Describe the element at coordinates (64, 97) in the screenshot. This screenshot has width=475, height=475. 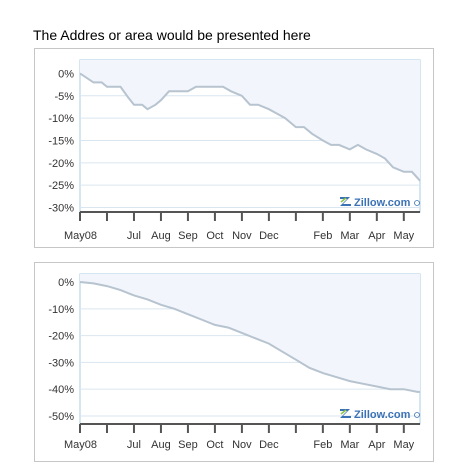
I see `y-tick-label: -5%` at that location.